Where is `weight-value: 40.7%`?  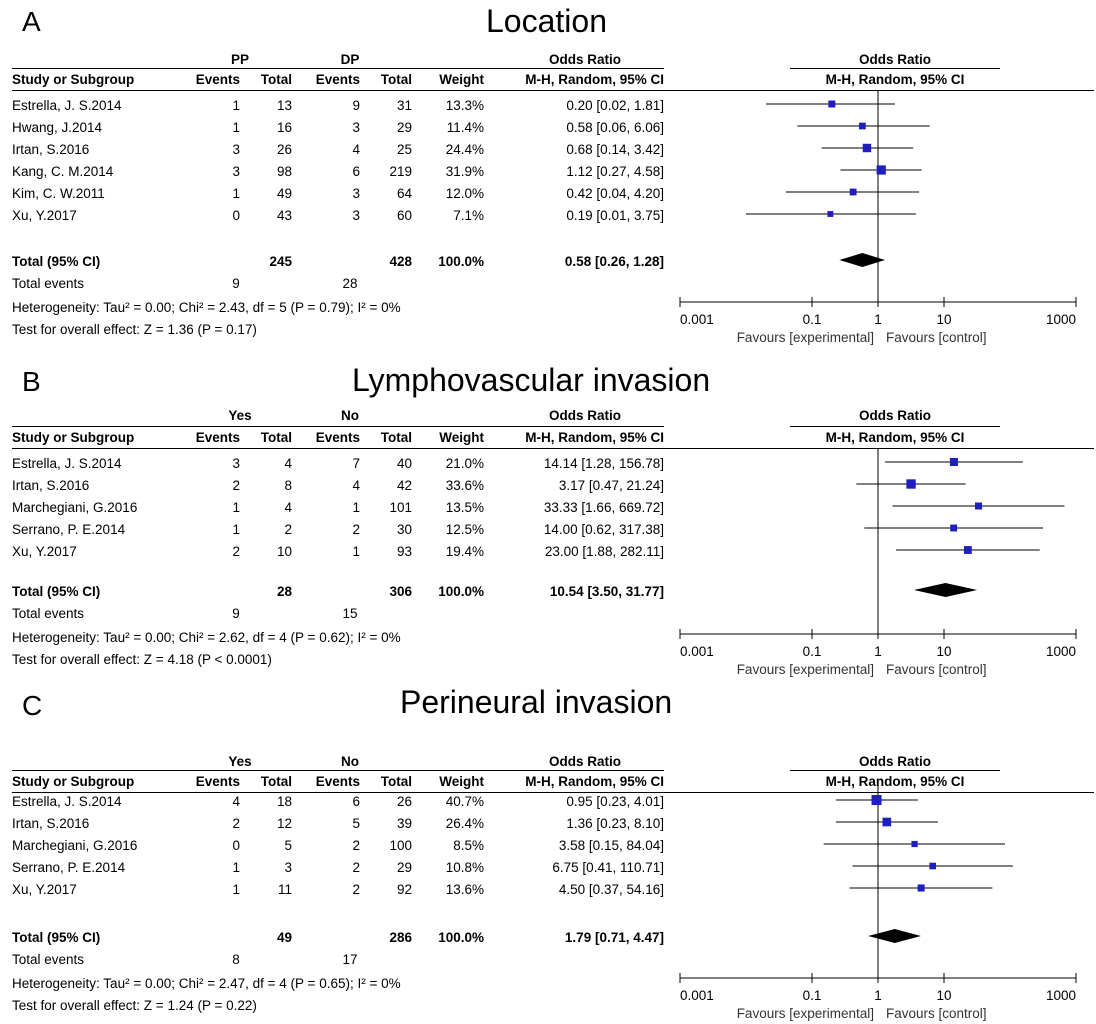
weight-value: 40.7% is located at coordinates (464, 801).